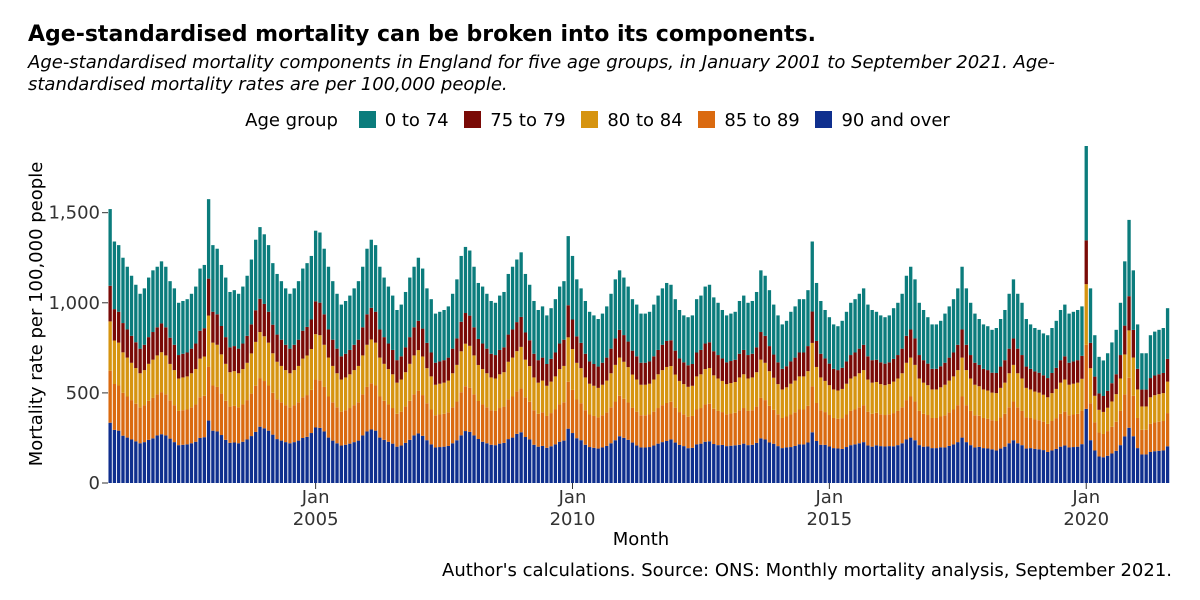 The height and width of the screenshot is (600, 1200). I want to click on legend-title: Age group, so click(291, 120).